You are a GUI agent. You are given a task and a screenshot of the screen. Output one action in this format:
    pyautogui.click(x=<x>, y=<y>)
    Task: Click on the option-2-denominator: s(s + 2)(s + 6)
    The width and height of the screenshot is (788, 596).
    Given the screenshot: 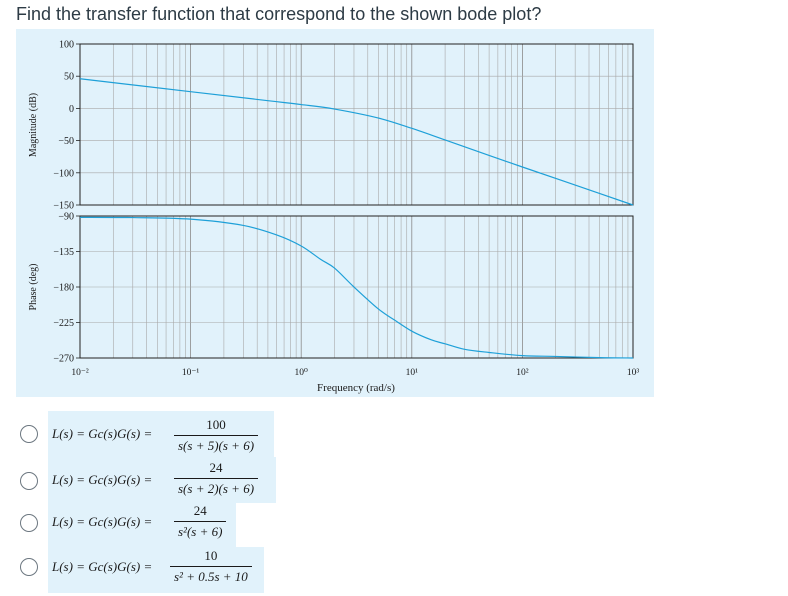 What is the action you would take?
    pyautogui.click(x=216, y=488)
    